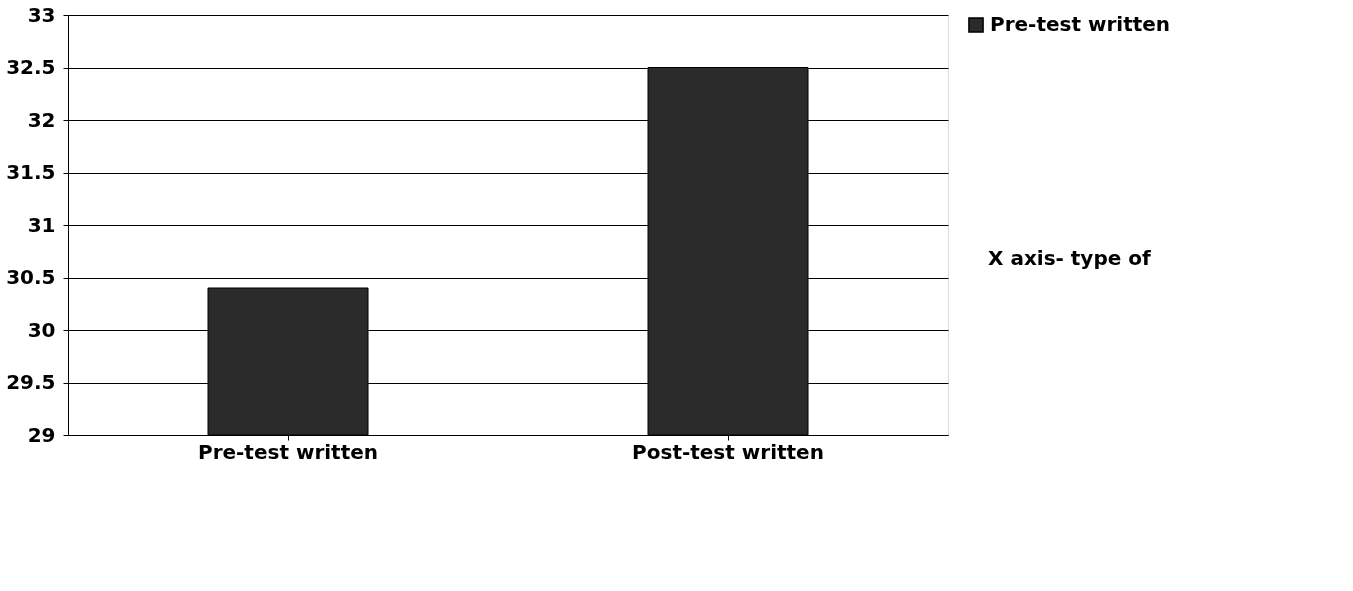 Image resolution: width=1353 pixels, height=591 pixels. What do you see at coordinates (41, 224) in the screenshot?
I see `y-tick-label: 31` at bounding box center [41, 224].